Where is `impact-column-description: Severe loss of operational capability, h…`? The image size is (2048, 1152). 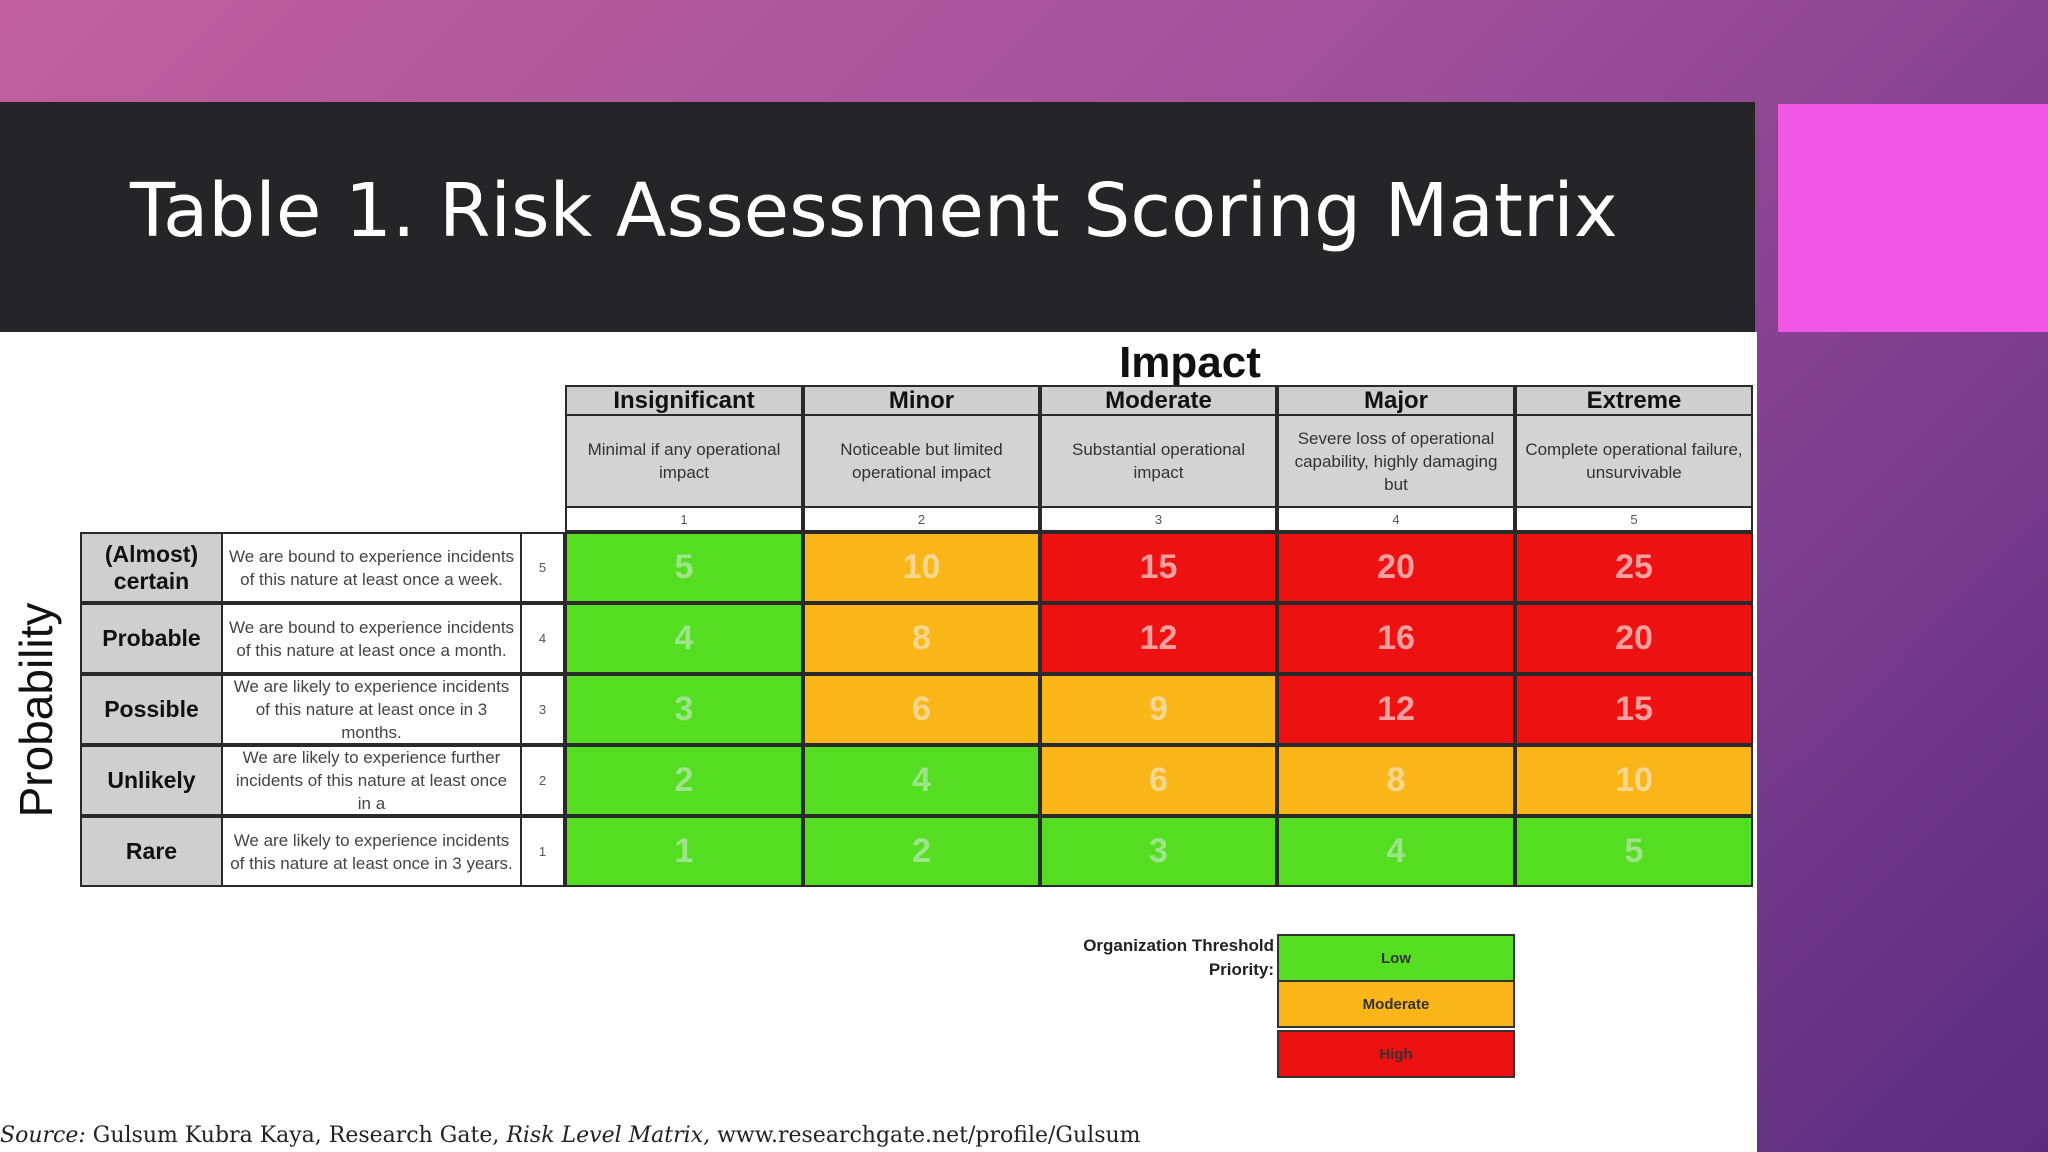
impact-column-description: Severe loss of operational capability, h… is located at coordinates (1396, 461).